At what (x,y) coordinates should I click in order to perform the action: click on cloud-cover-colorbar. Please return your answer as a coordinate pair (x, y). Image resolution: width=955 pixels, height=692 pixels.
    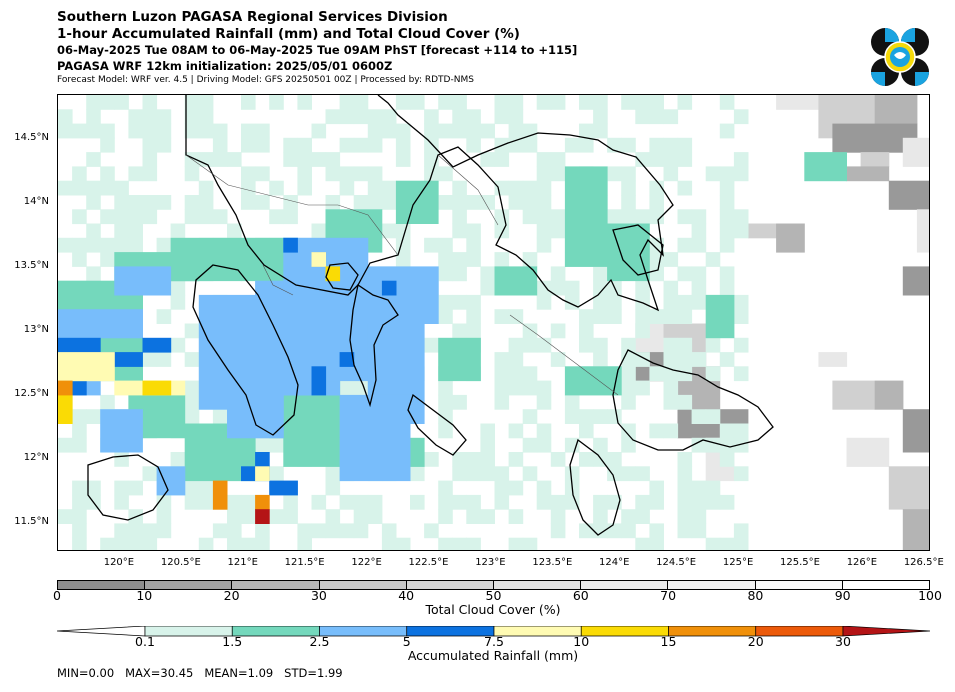
    Looking at the image, I should click on (493, 585).